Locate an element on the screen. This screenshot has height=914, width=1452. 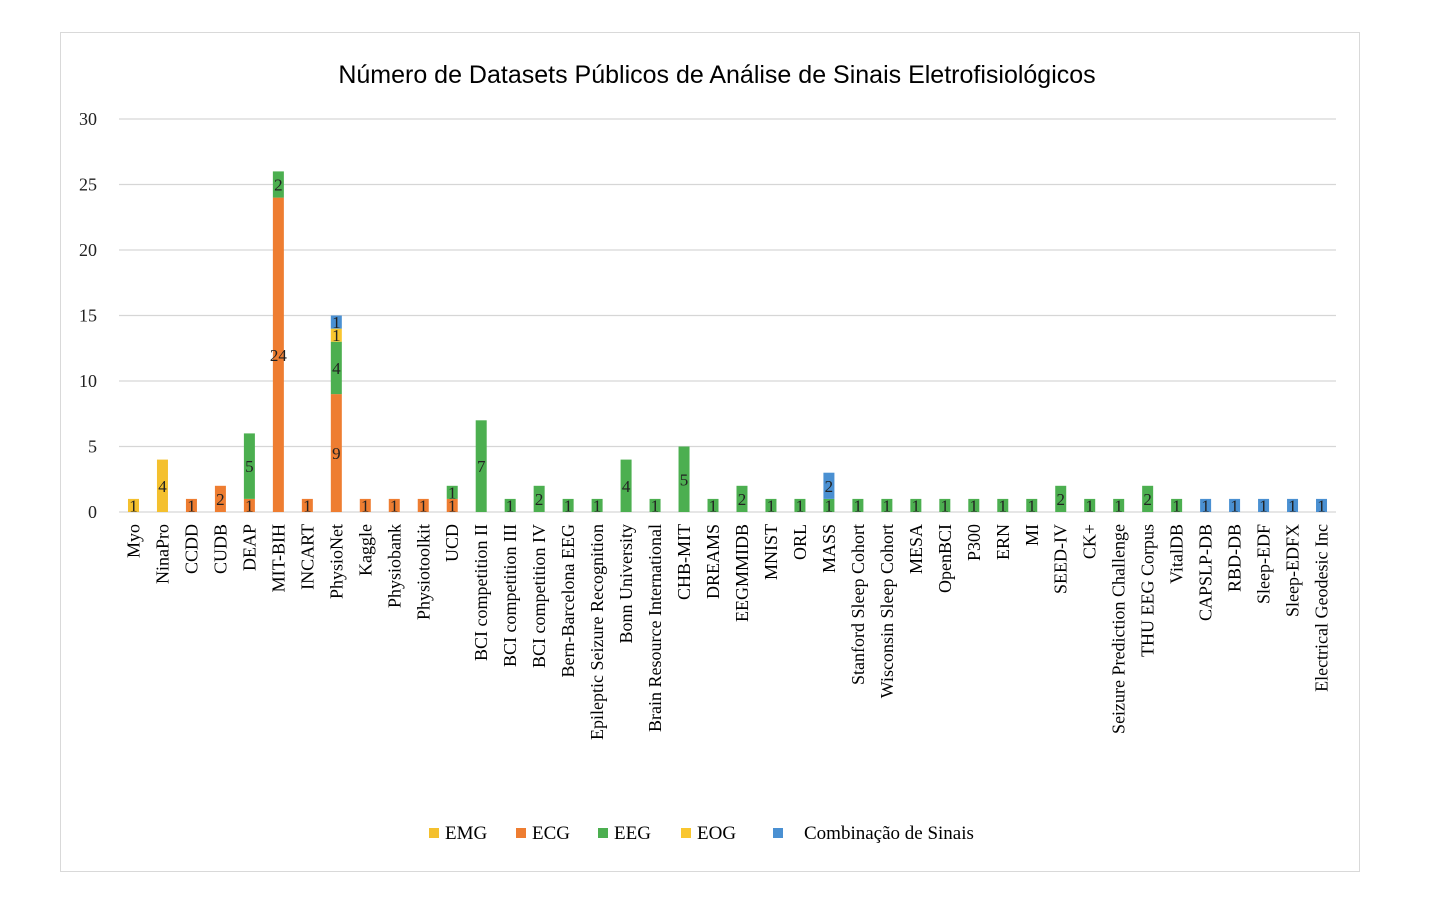
data-label: 5 is located at coordinates (249, 466).